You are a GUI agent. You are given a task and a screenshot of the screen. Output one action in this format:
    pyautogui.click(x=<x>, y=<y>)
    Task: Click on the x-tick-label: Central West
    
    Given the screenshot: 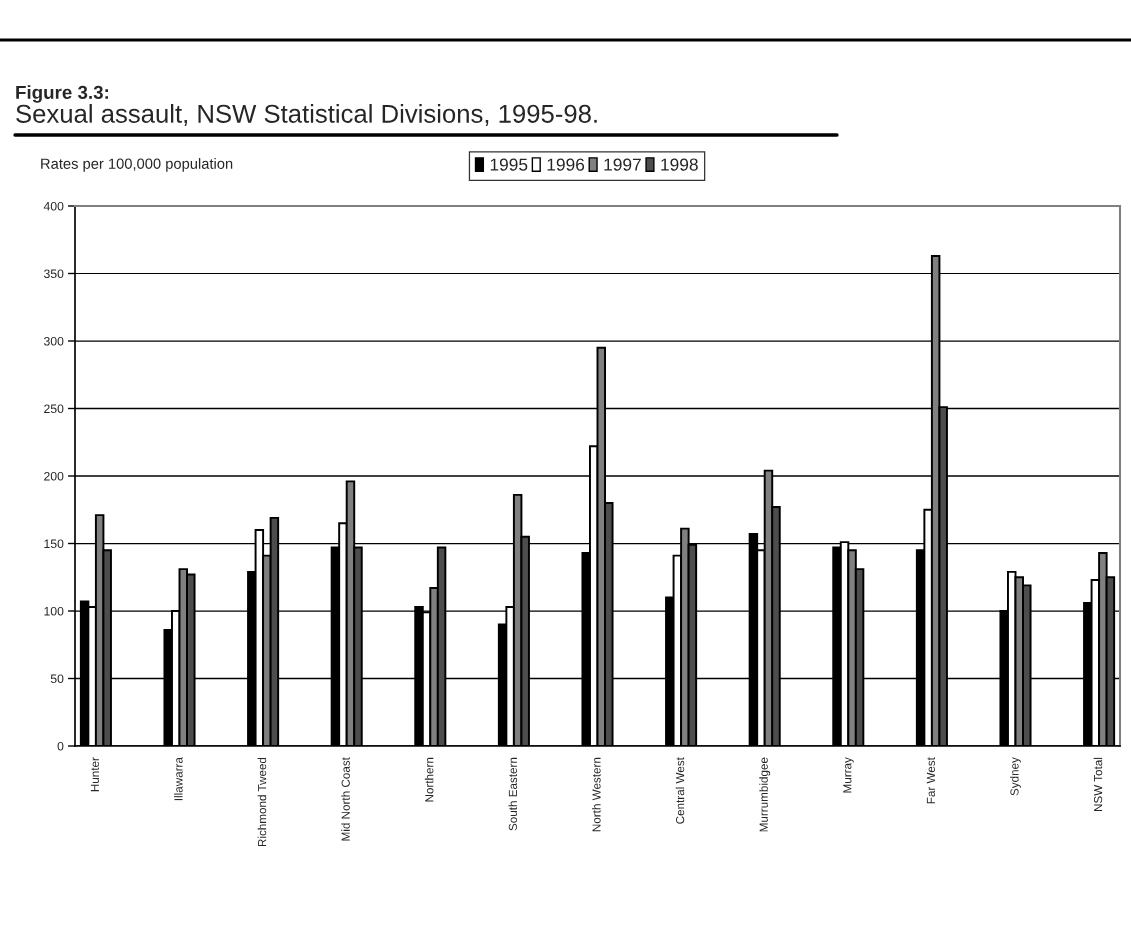 What is the action you would take?
    pyautogui.click(x=680, y=790)
    